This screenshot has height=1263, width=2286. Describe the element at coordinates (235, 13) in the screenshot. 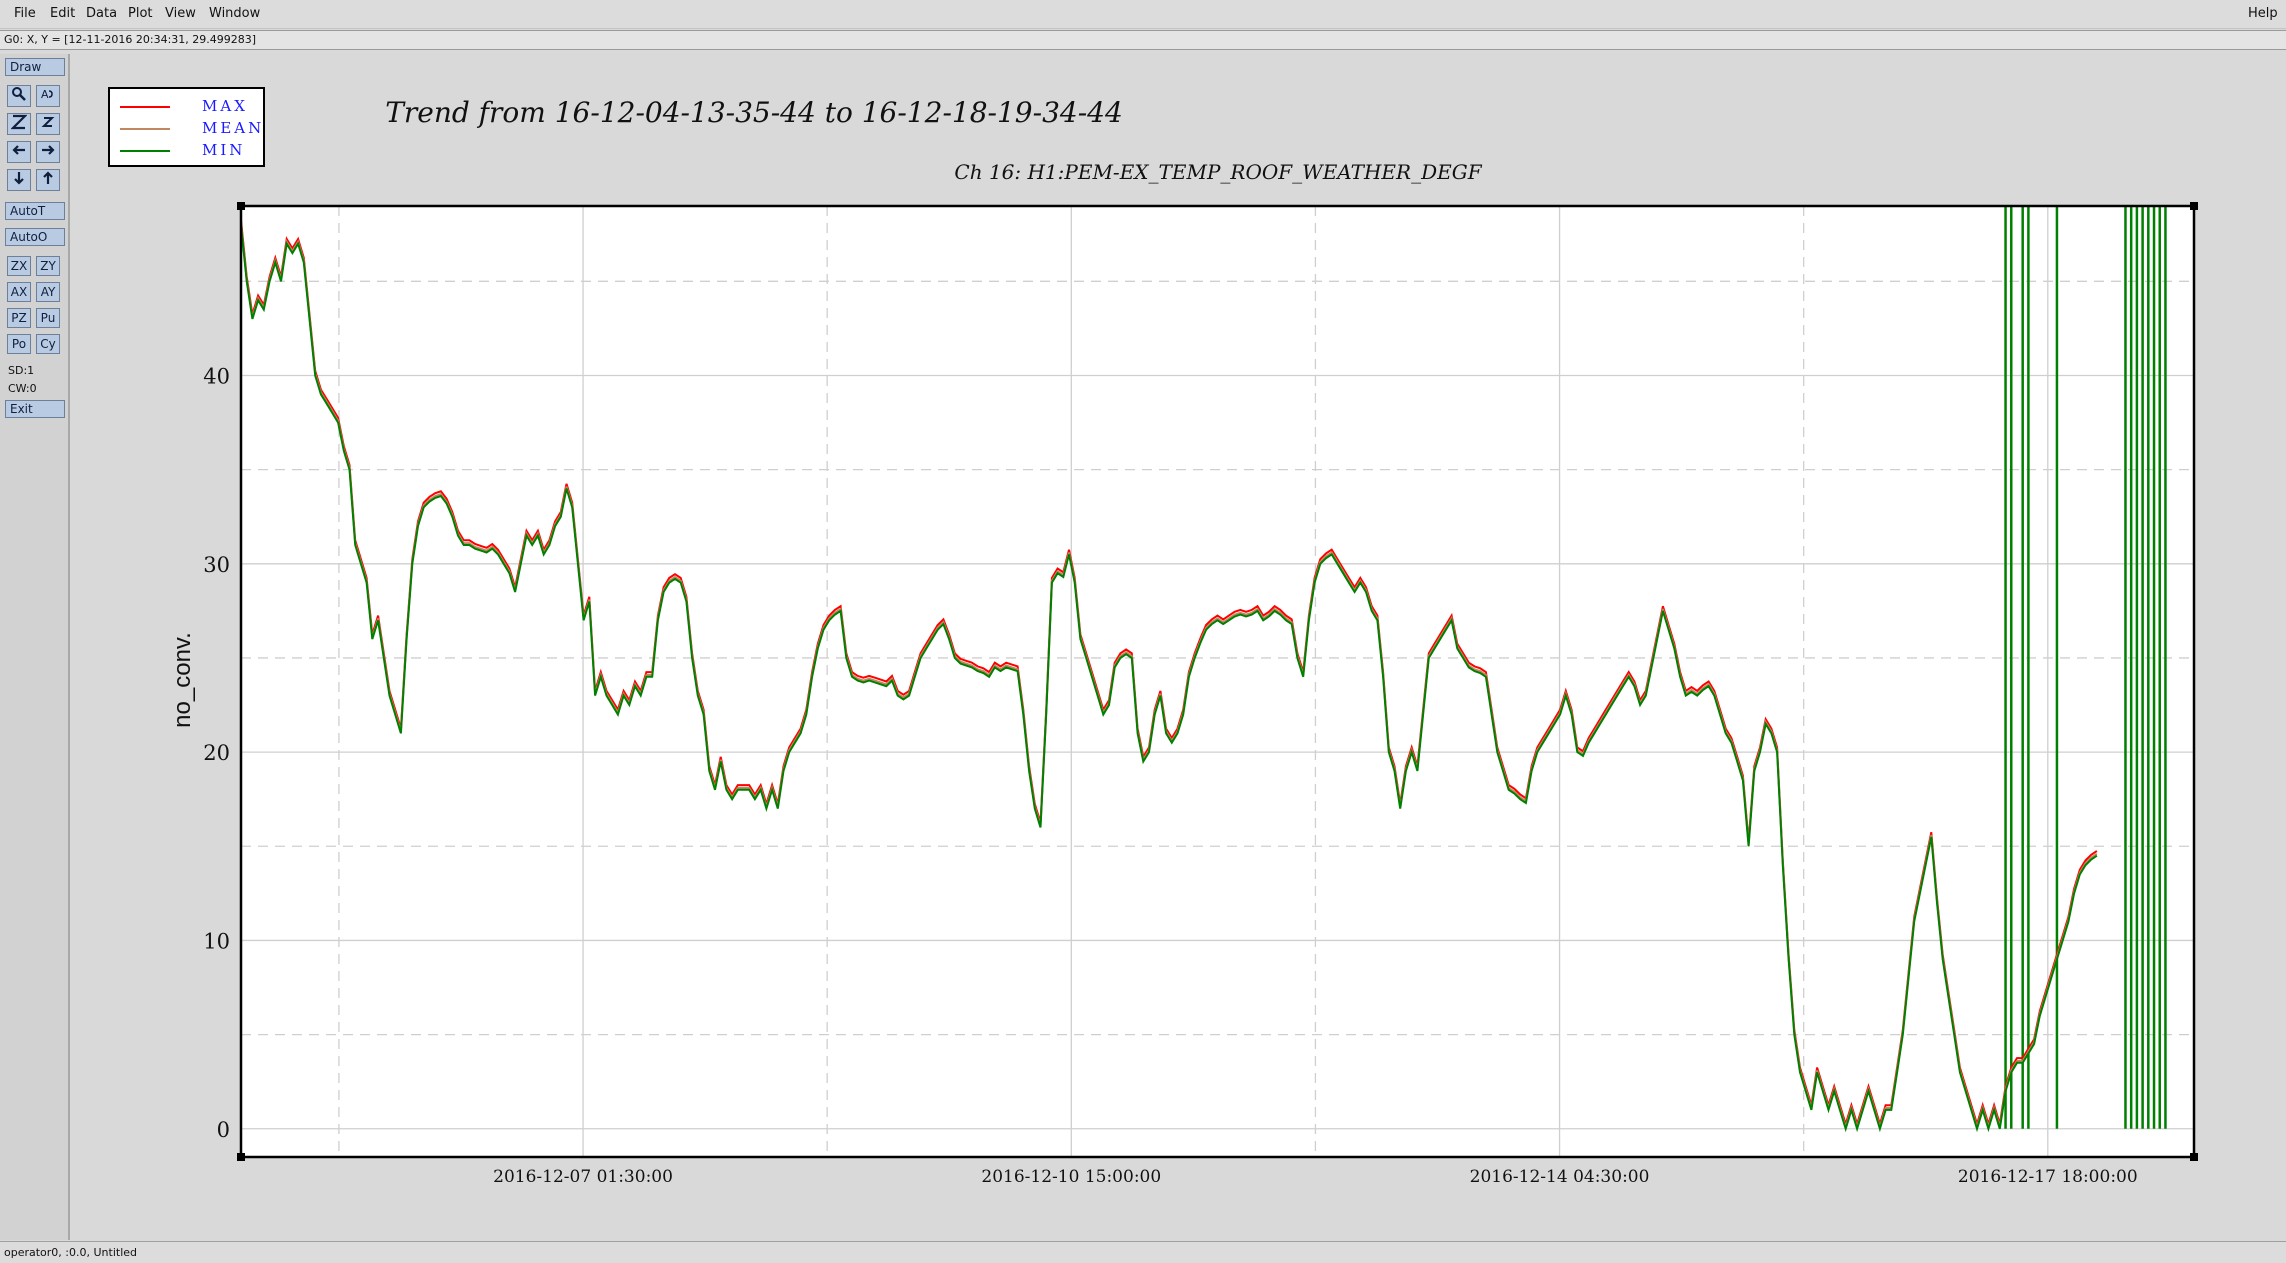

I see `menu-window: Window` at that location.